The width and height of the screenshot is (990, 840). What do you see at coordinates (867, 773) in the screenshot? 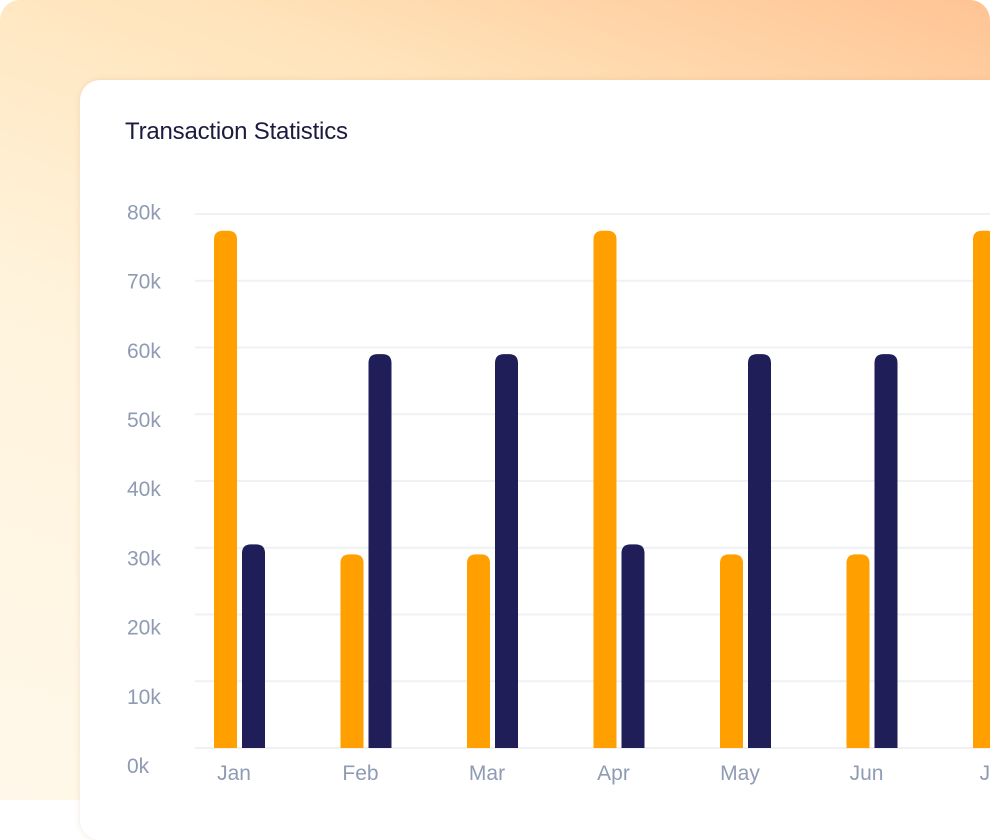
I see `x-tick-label: Jun` at bounding box center [867, 773].